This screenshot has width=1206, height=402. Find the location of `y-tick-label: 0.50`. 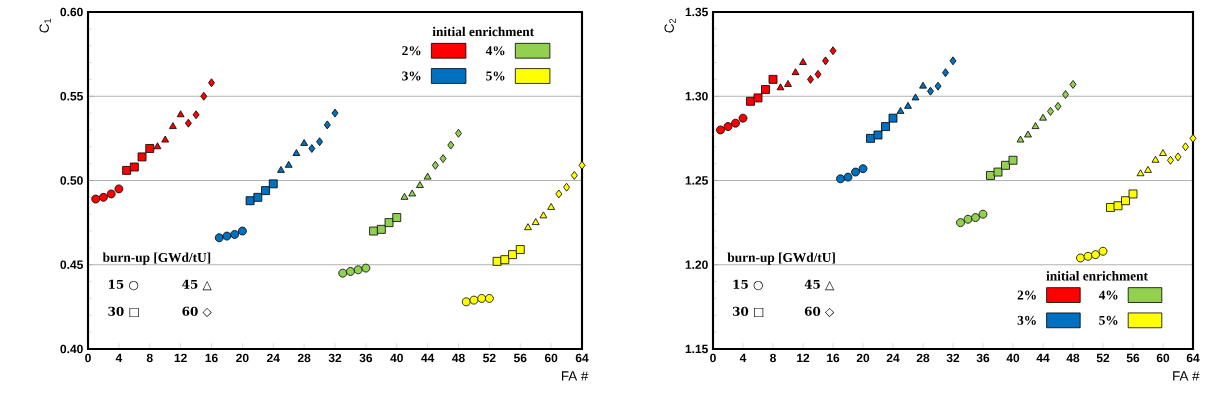

y-tick-label: 0.50 is located at coordinates (71, 180).